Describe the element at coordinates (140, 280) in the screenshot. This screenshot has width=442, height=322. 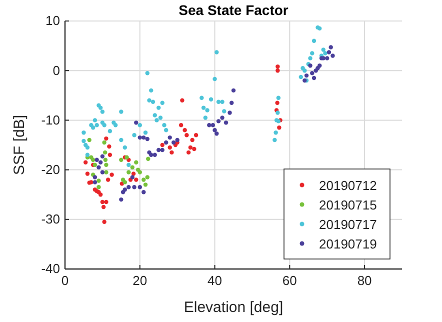
I see `x-tick-label: 20` at that location.